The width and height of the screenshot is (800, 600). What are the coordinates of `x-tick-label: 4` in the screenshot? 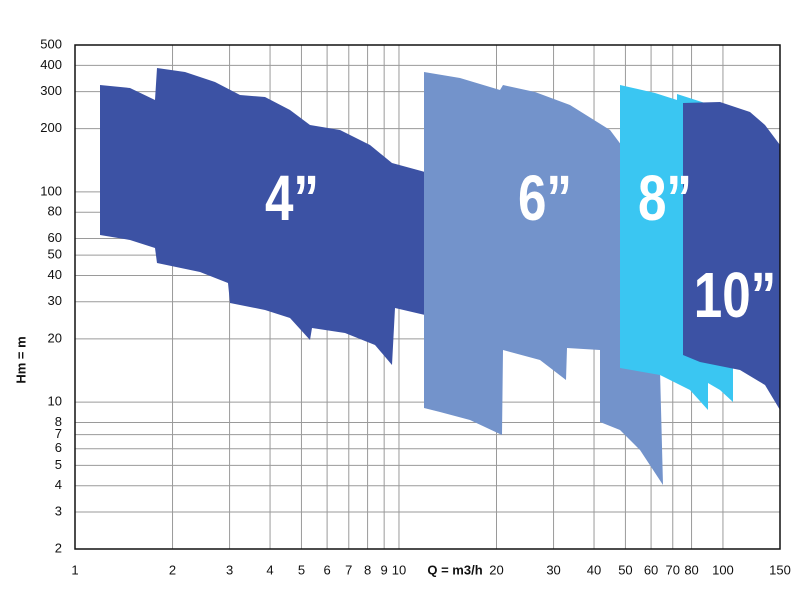 It's located at (269, 569).